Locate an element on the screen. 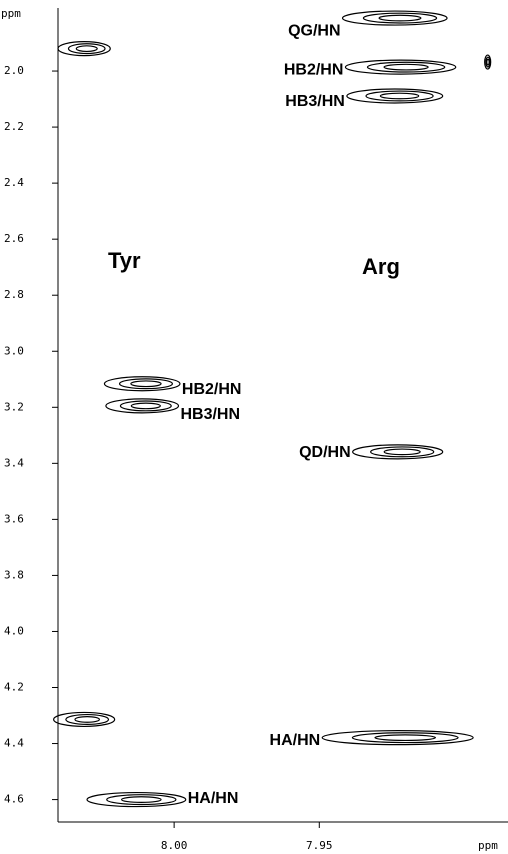  residue-label: Tyr is located at coordinates (124, 260).